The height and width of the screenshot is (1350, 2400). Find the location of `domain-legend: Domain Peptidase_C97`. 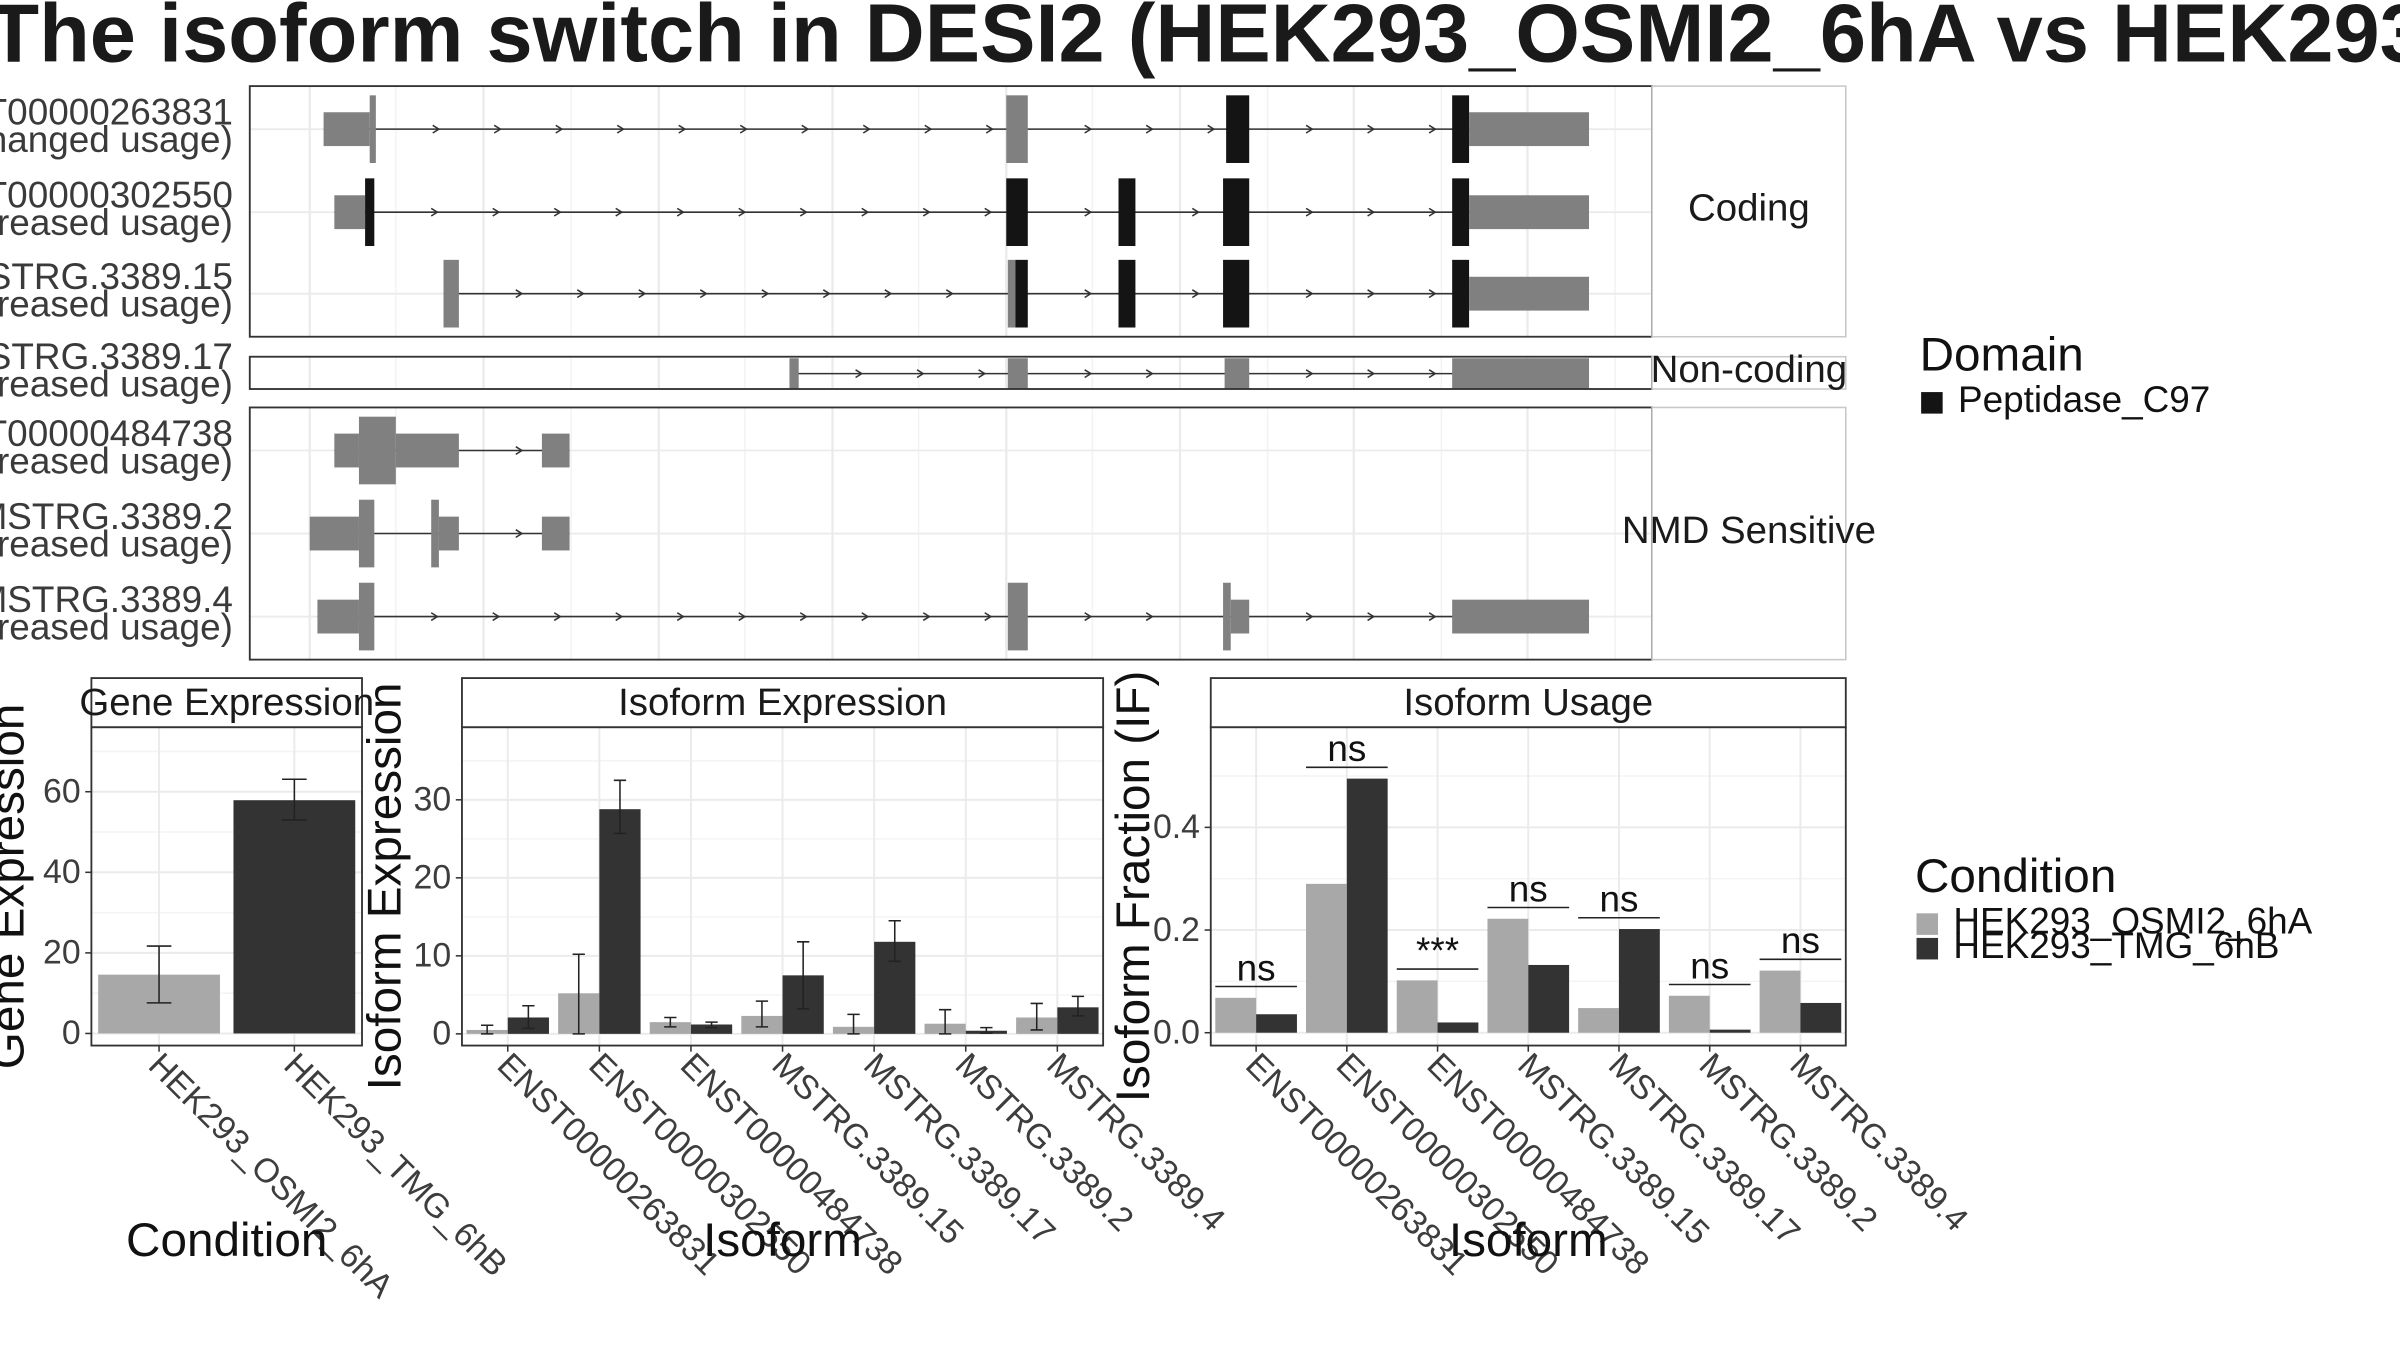

domain-legend: Domain Peptidase_C97 is located at coordinates (2065, 375).